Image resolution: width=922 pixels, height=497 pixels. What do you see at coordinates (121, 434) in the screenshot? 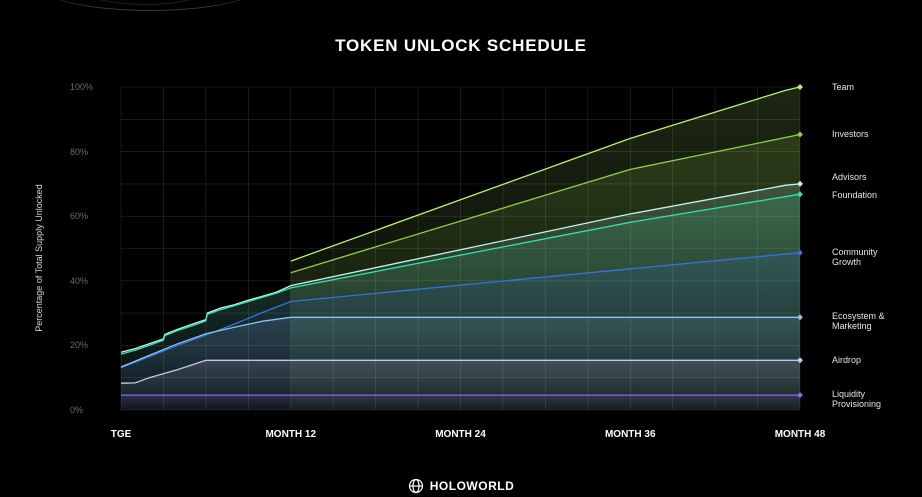
I see `x-tick-label: TGE` at bounding box center [121, 434].